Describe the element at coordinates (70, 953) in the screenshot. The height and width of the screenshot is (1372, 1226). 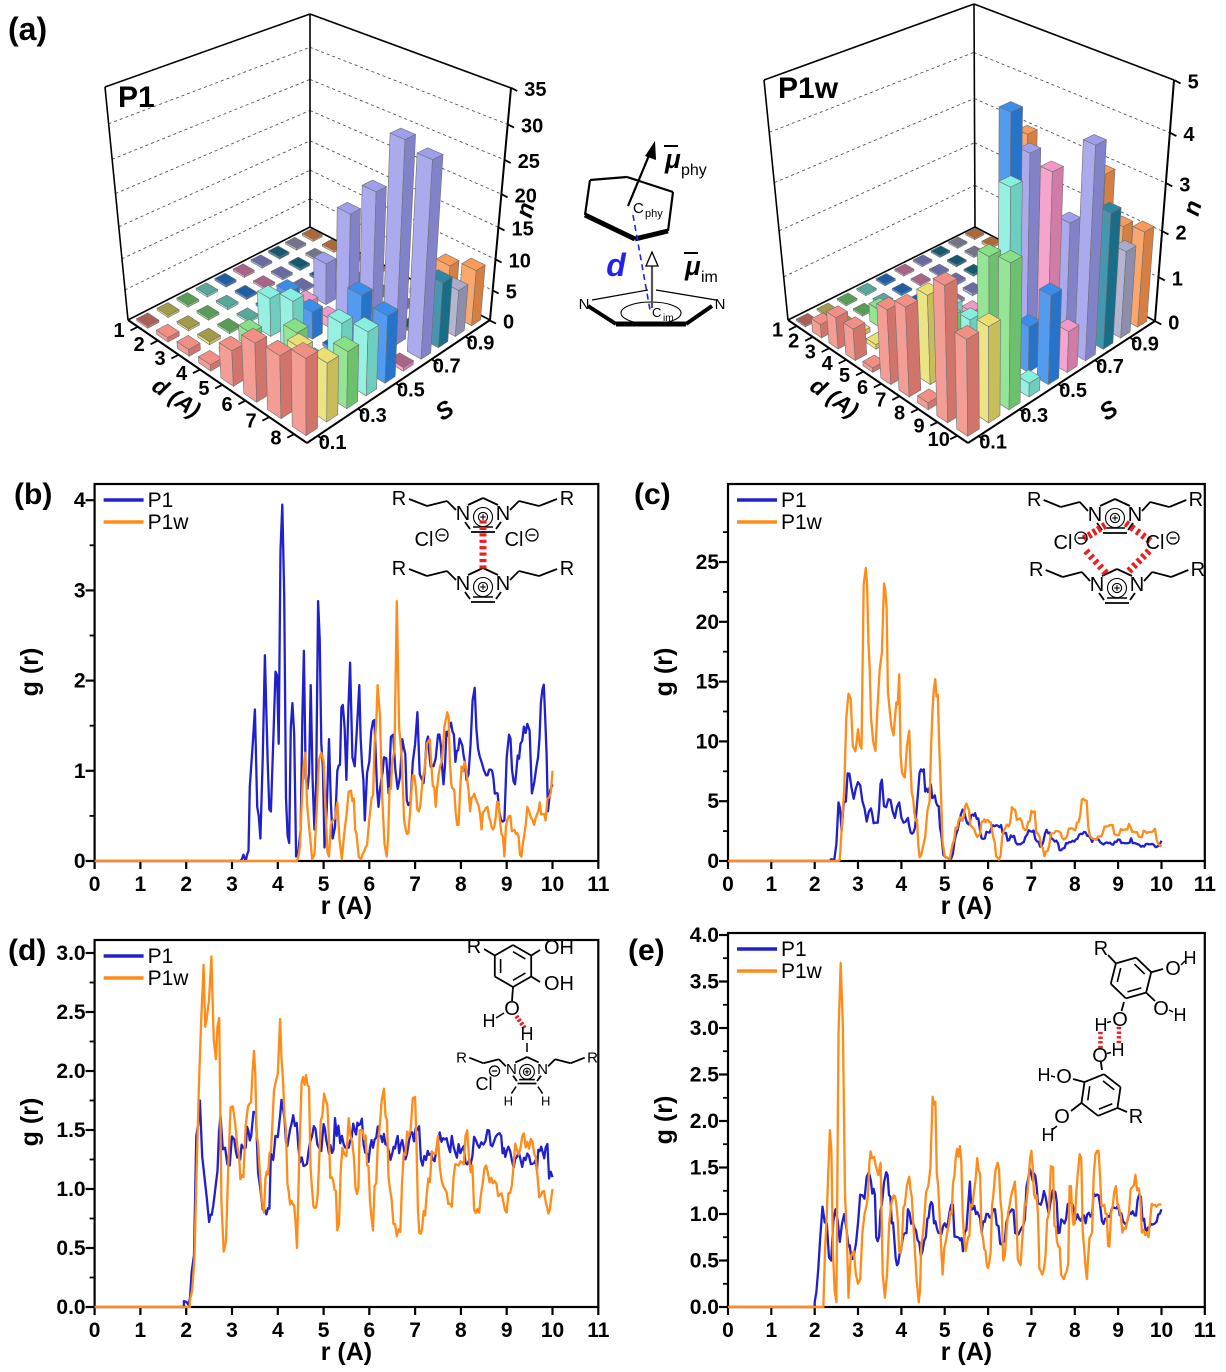
I see `svg-text: 3.0` at that location.